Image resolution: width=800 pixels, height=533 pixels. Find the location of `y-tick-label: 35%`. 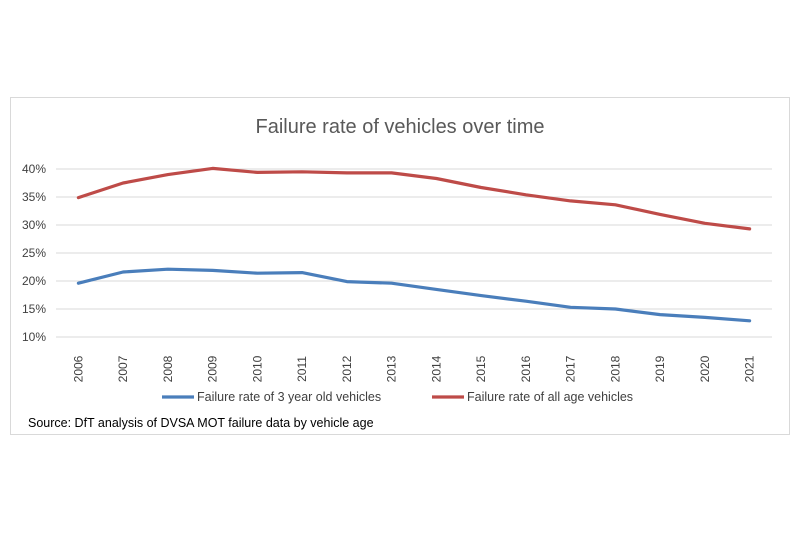

y-tick-label: 35% is located at coordinates (34, 197).